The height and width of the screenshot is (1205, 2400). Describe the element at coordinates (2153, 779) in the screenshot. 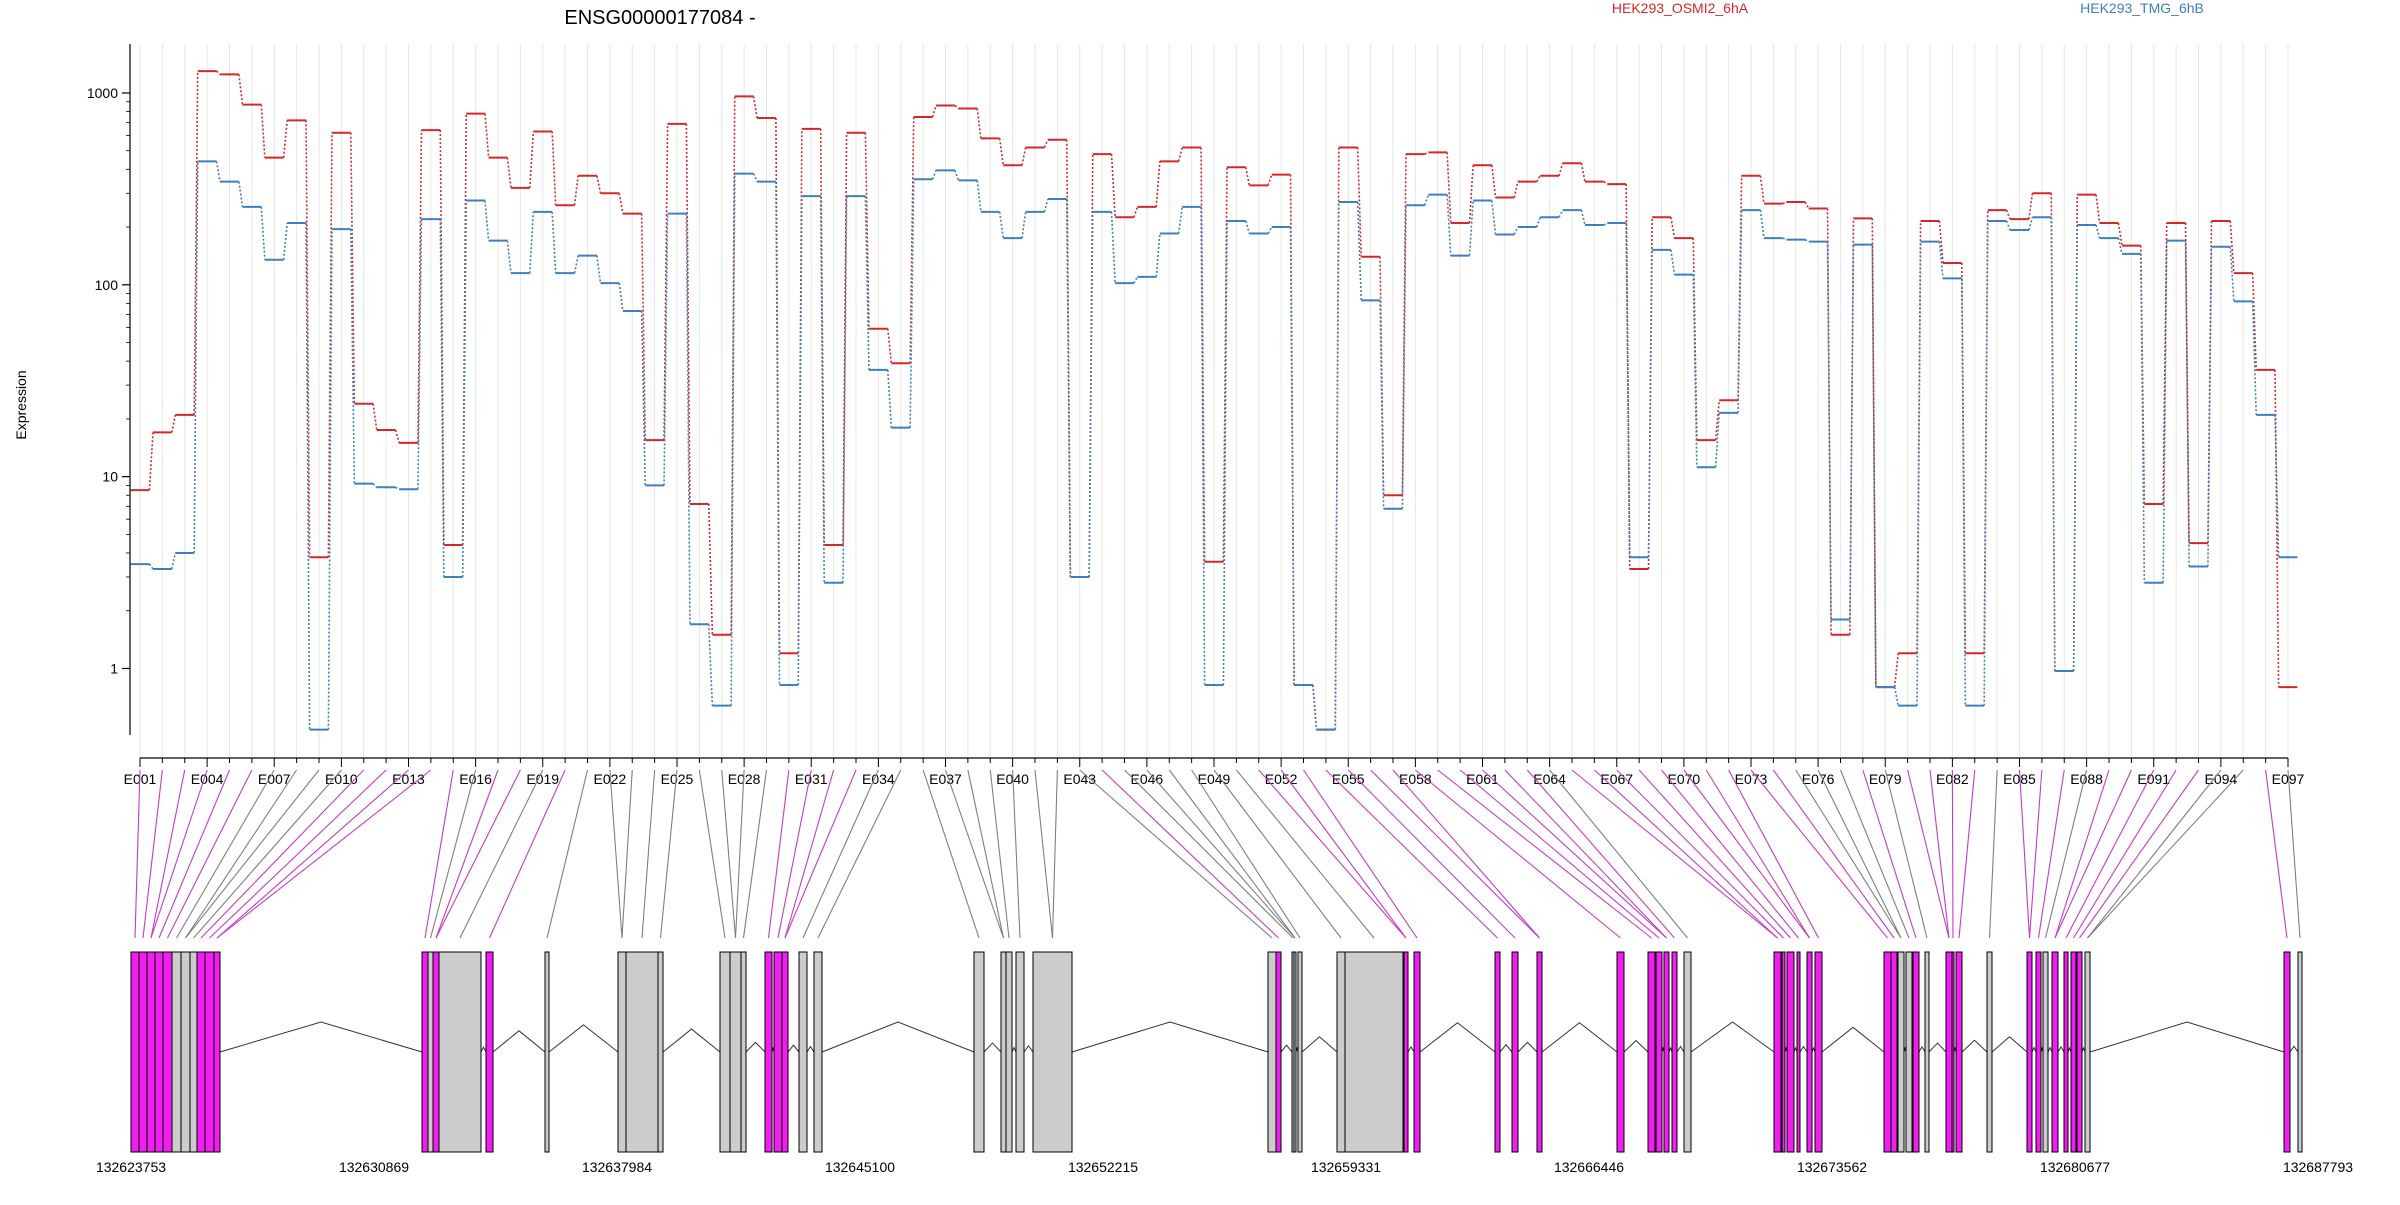

I see `x-tick-label: E091` at that location.